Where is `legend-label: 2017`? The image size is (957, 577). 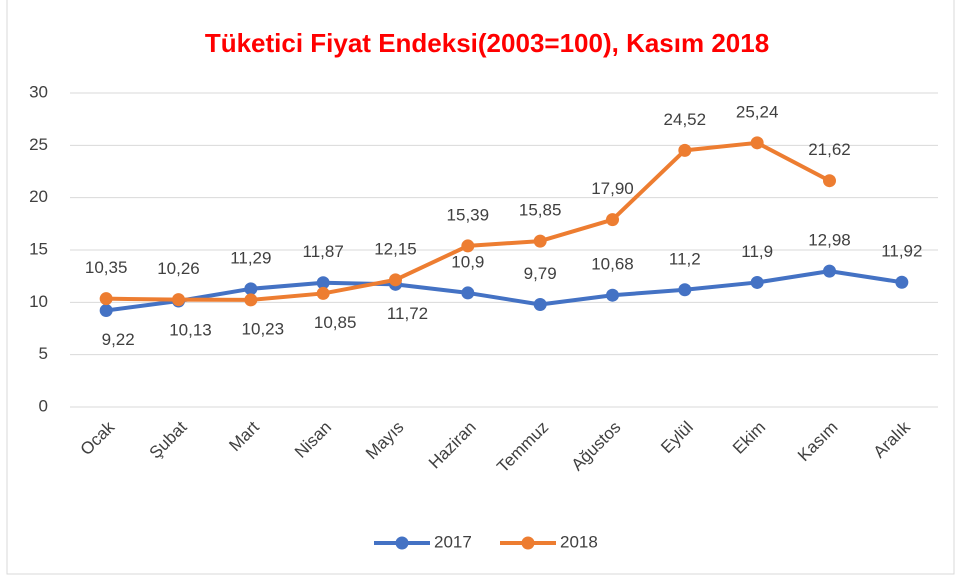 legend-label: 2017 is located at coordinates (453, 541).